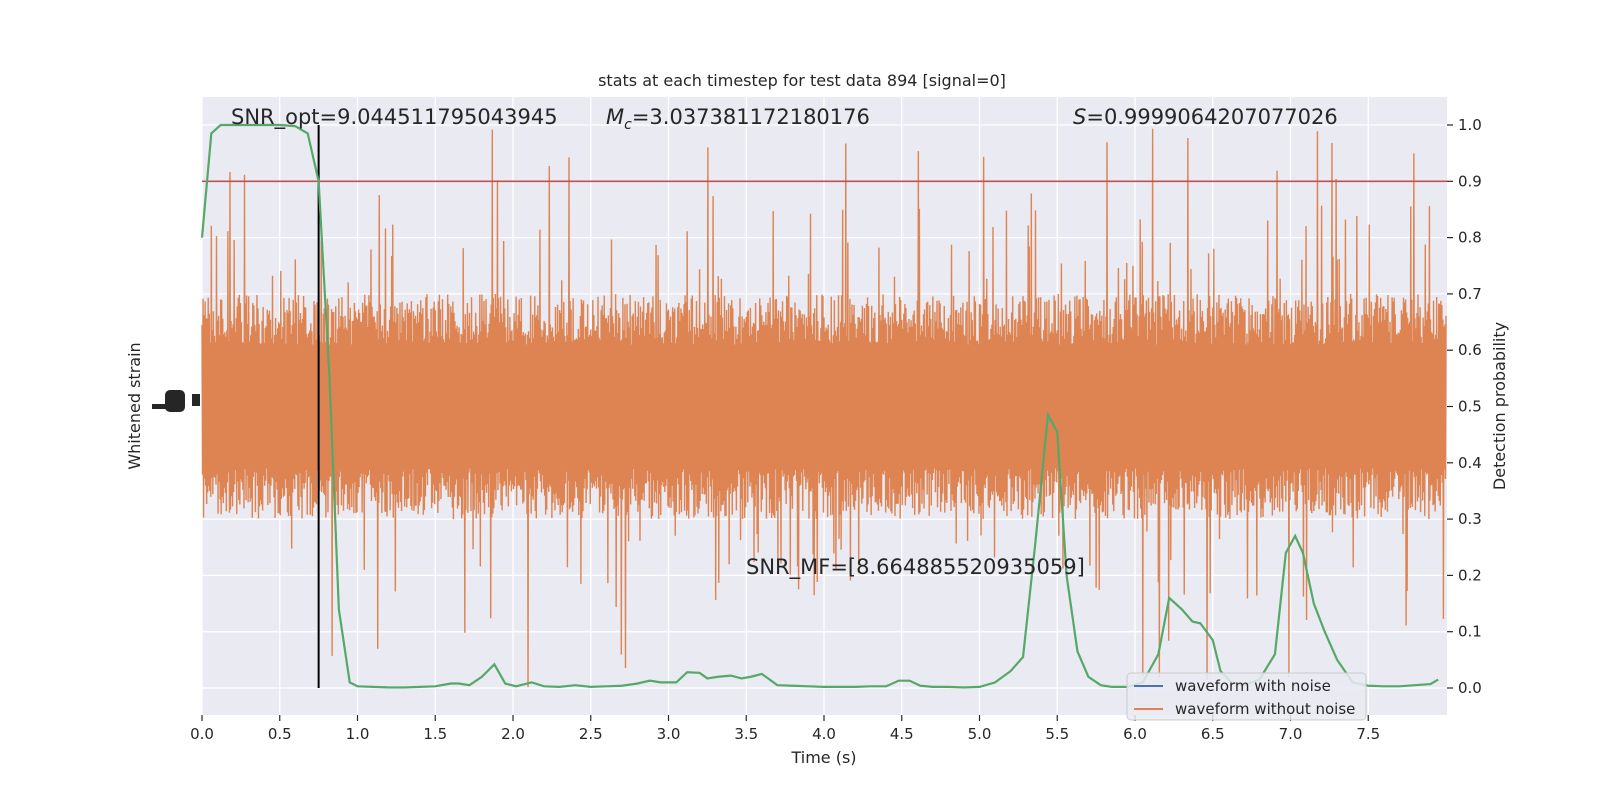 This screenshot has width=1600, height=800. I want to click on x-tick-label: 4.0, so click(824, 734).